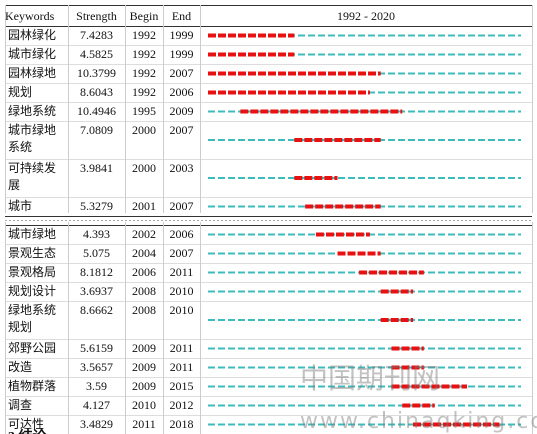  Describe the element at coordinates (32, 54) in the screenshot. I see `keyword: 城市绿化` at that location.